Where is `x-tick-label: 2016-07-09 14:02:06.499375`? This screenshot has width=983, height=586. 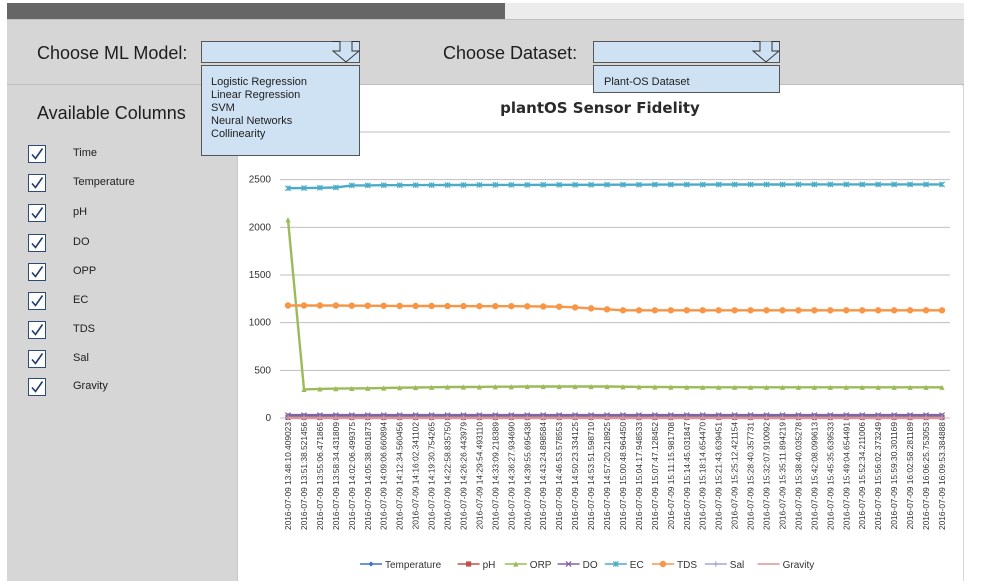 x-tick-label: 2016-07-09 14:02:06.499375 is located at coordinates (352, 476).